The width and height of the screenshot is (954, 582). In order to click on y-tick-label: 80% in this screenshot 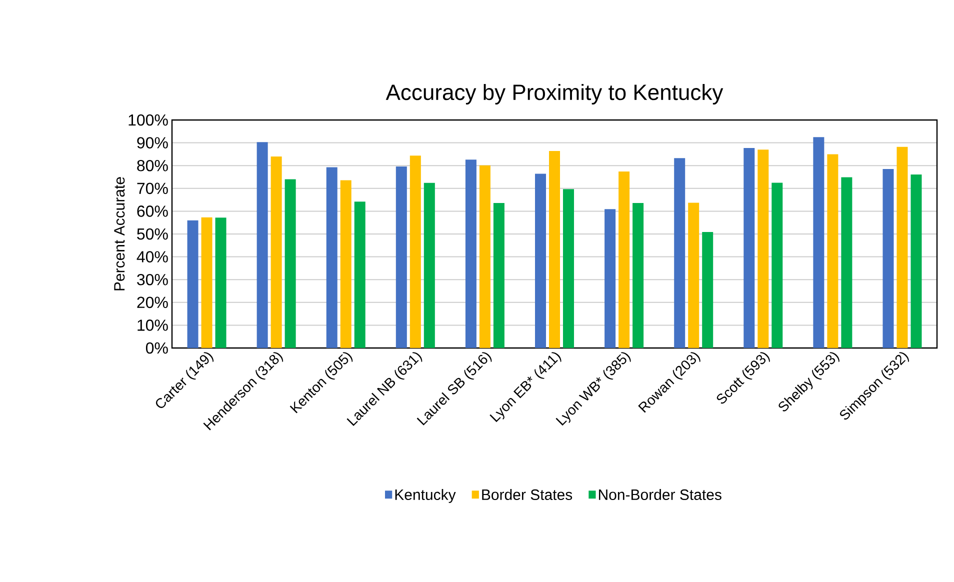, I will do `click(152, 166)`.